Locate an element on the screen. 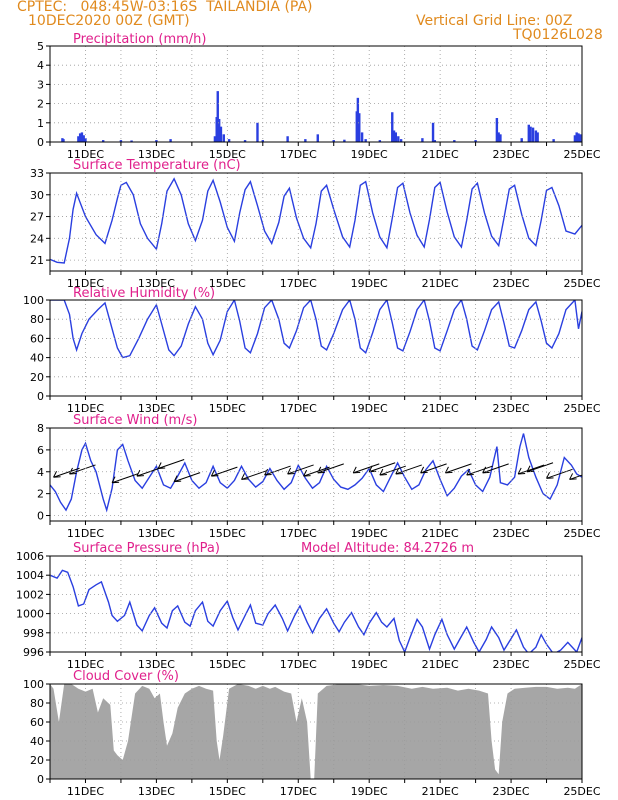 This screenshot has width=618, height=800. y-tick-label: 60 is located at coordinates (37, 338).